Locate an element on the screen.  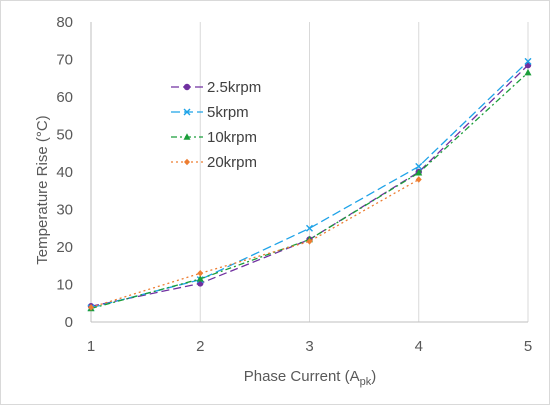
y-tick-label: 50 is located at coordinates (64, 135).